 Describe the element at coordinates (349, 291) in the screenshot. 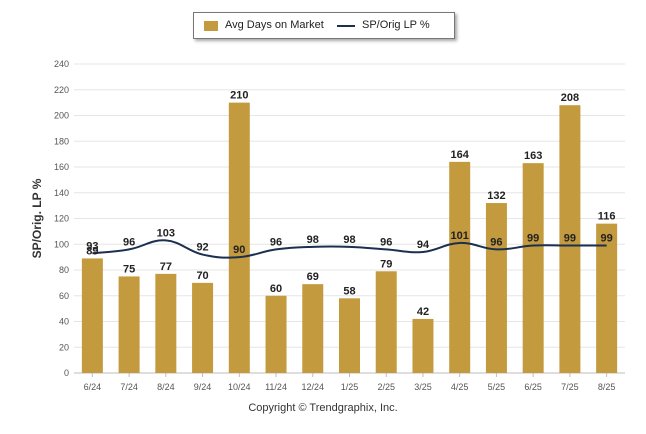

I see `bar-value-label: 58` at that location.